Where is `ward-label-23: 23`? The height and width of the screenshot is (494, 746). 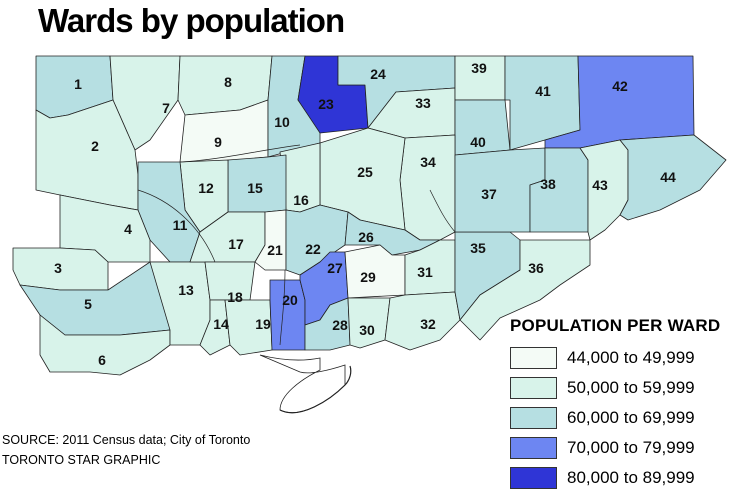 ward-label-23: 23 is located at coordinates (326, 104).